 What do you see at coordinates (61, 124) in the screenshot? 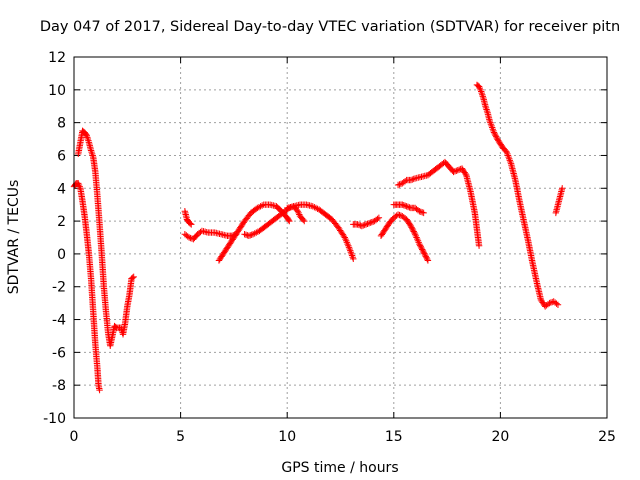
I see `y-tick-label: 8` at bounding box center [61, 124].